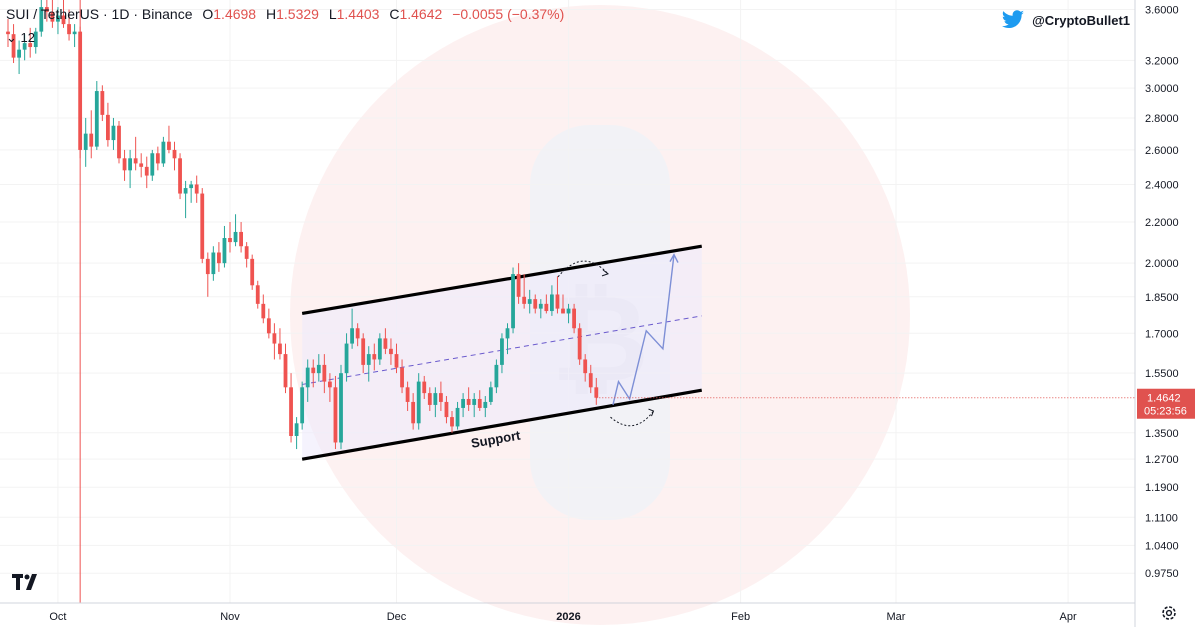  I want to click on high-value: 1.5329, so click(297, 14).